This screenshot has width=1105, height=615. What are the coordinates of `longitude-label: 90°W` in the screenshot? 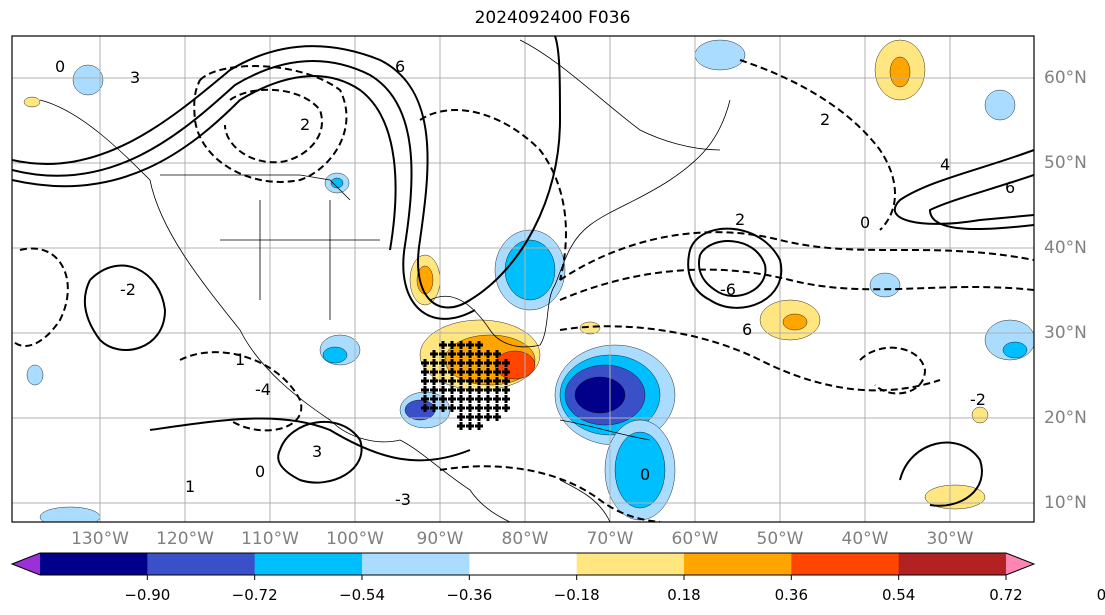 It's located at (440, 539).